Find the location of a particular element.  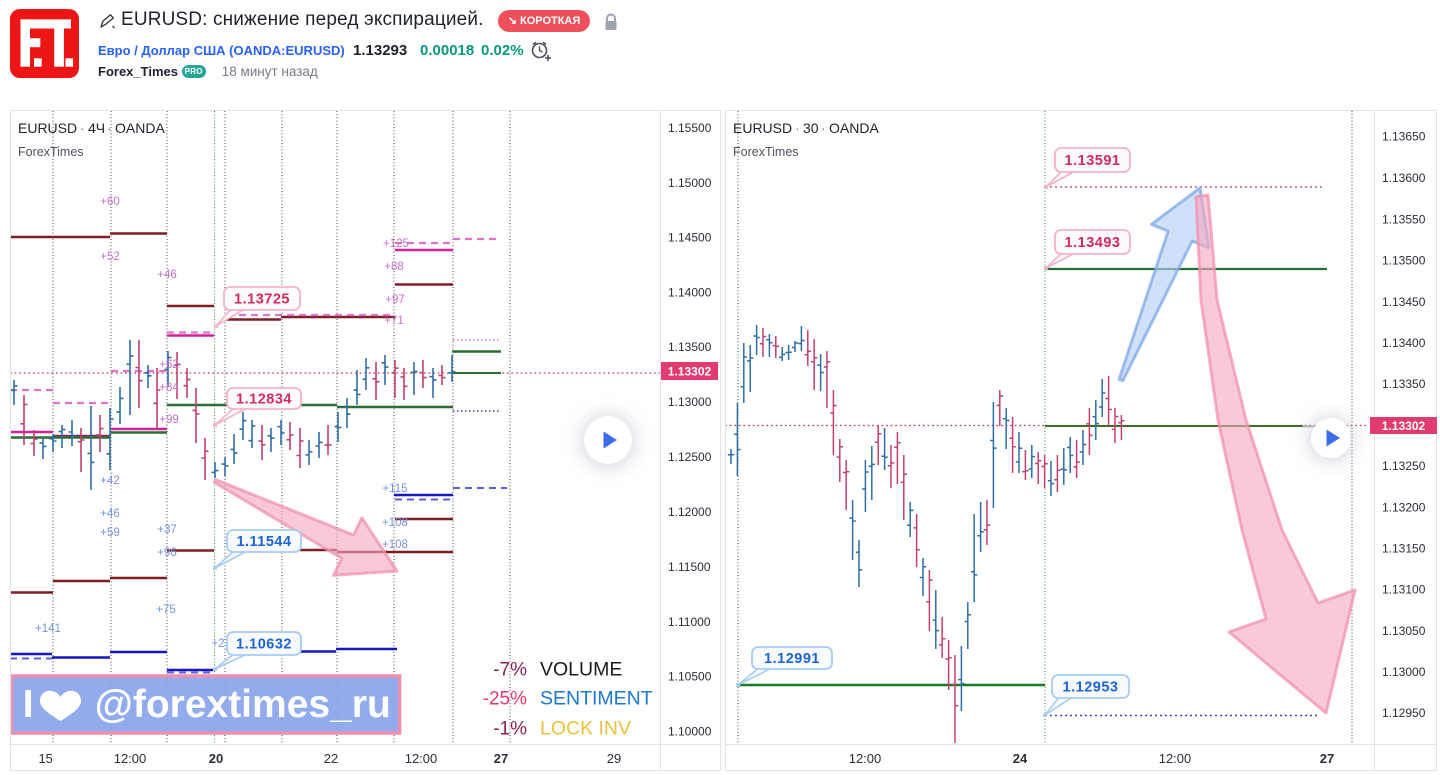

svg-text: I is located at coordinates (28, 704).